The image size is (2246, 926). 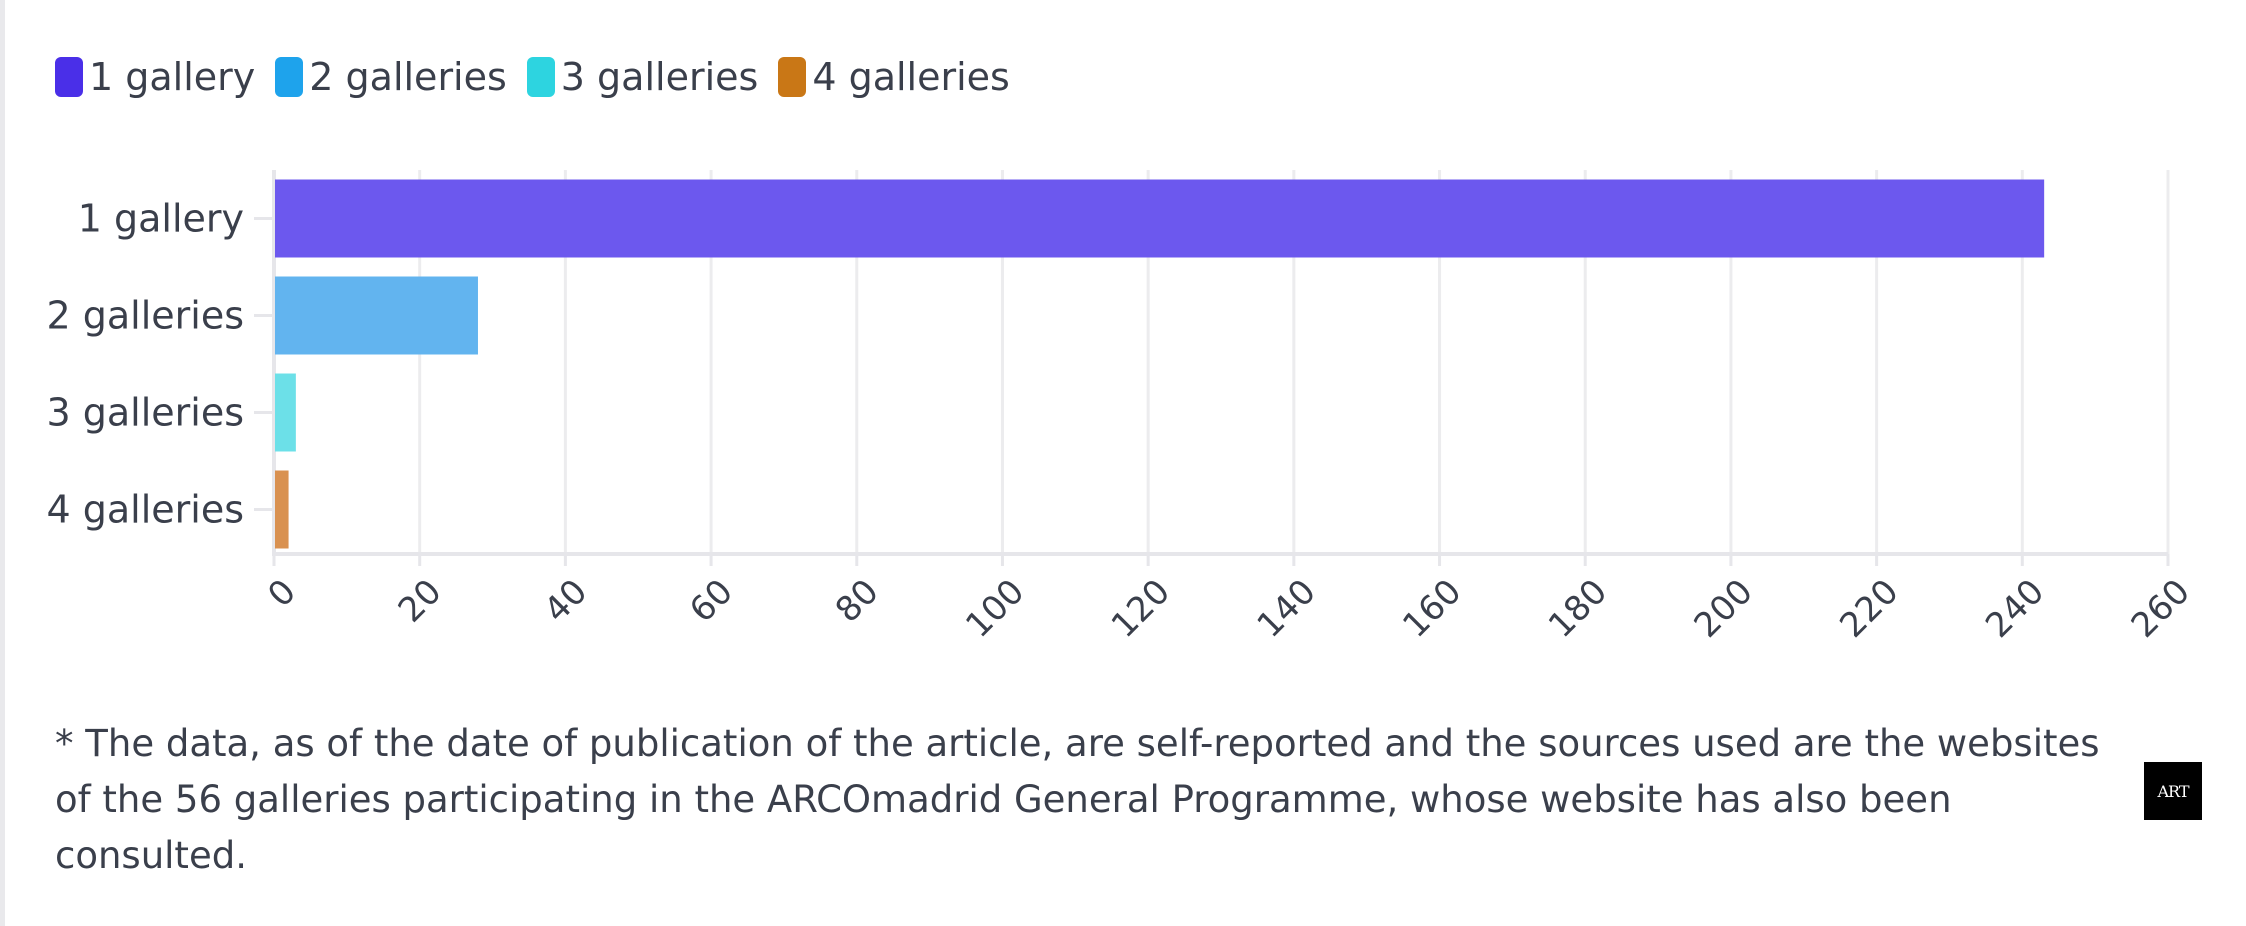 I want to click on y-category-label: 2 galleries, so click(x=145, y=316).